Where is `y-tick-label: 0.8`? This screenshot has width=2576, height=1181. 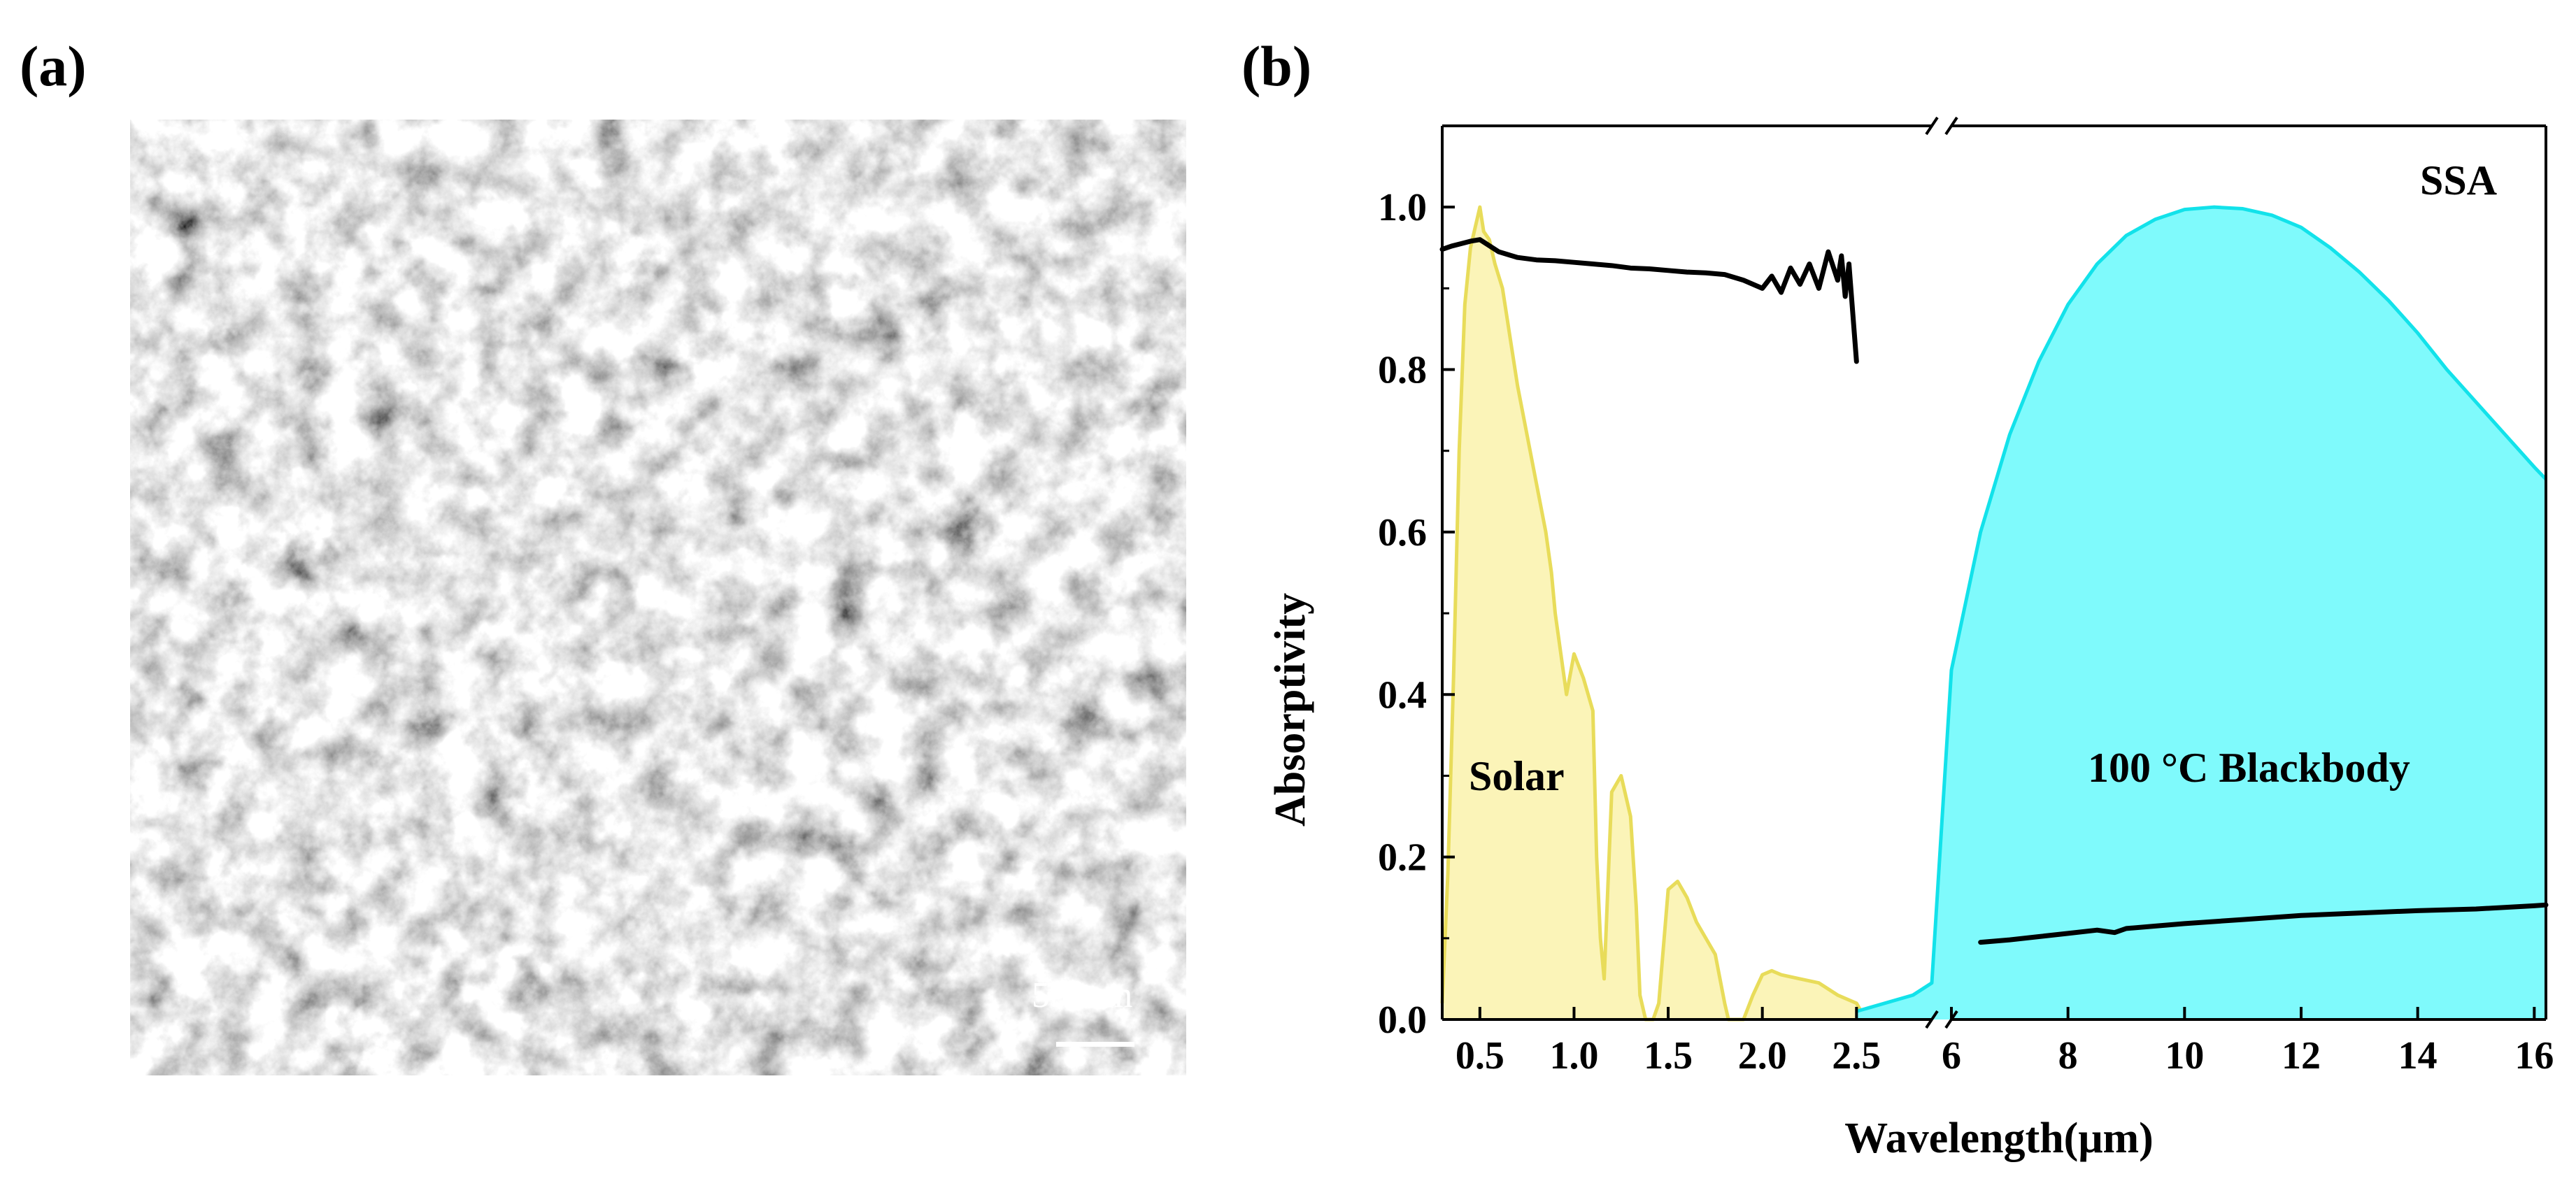 y-tick-label: 0.8 is located at coordinates (1402, 370).